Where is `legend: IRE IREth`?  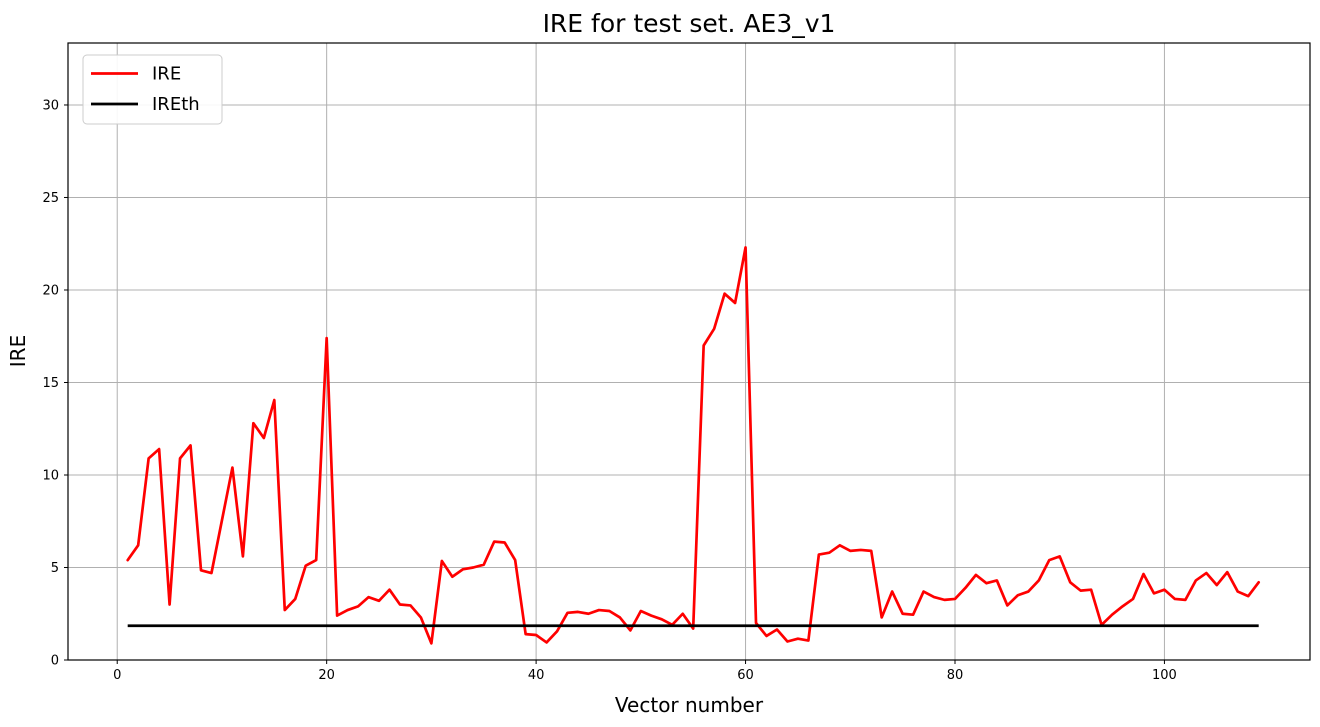 legend: IRE IREth is located at coordinates (152, 89).